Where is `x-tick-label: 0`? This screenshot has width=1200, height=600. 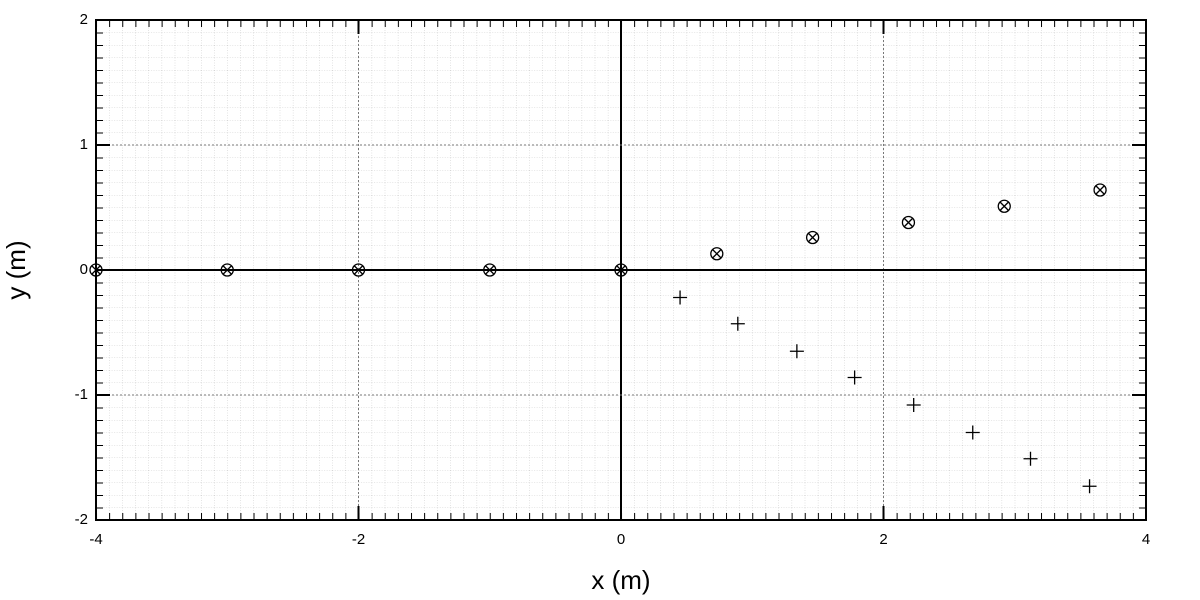
x-tick-label: 0 is located at coordinates (621, 539).